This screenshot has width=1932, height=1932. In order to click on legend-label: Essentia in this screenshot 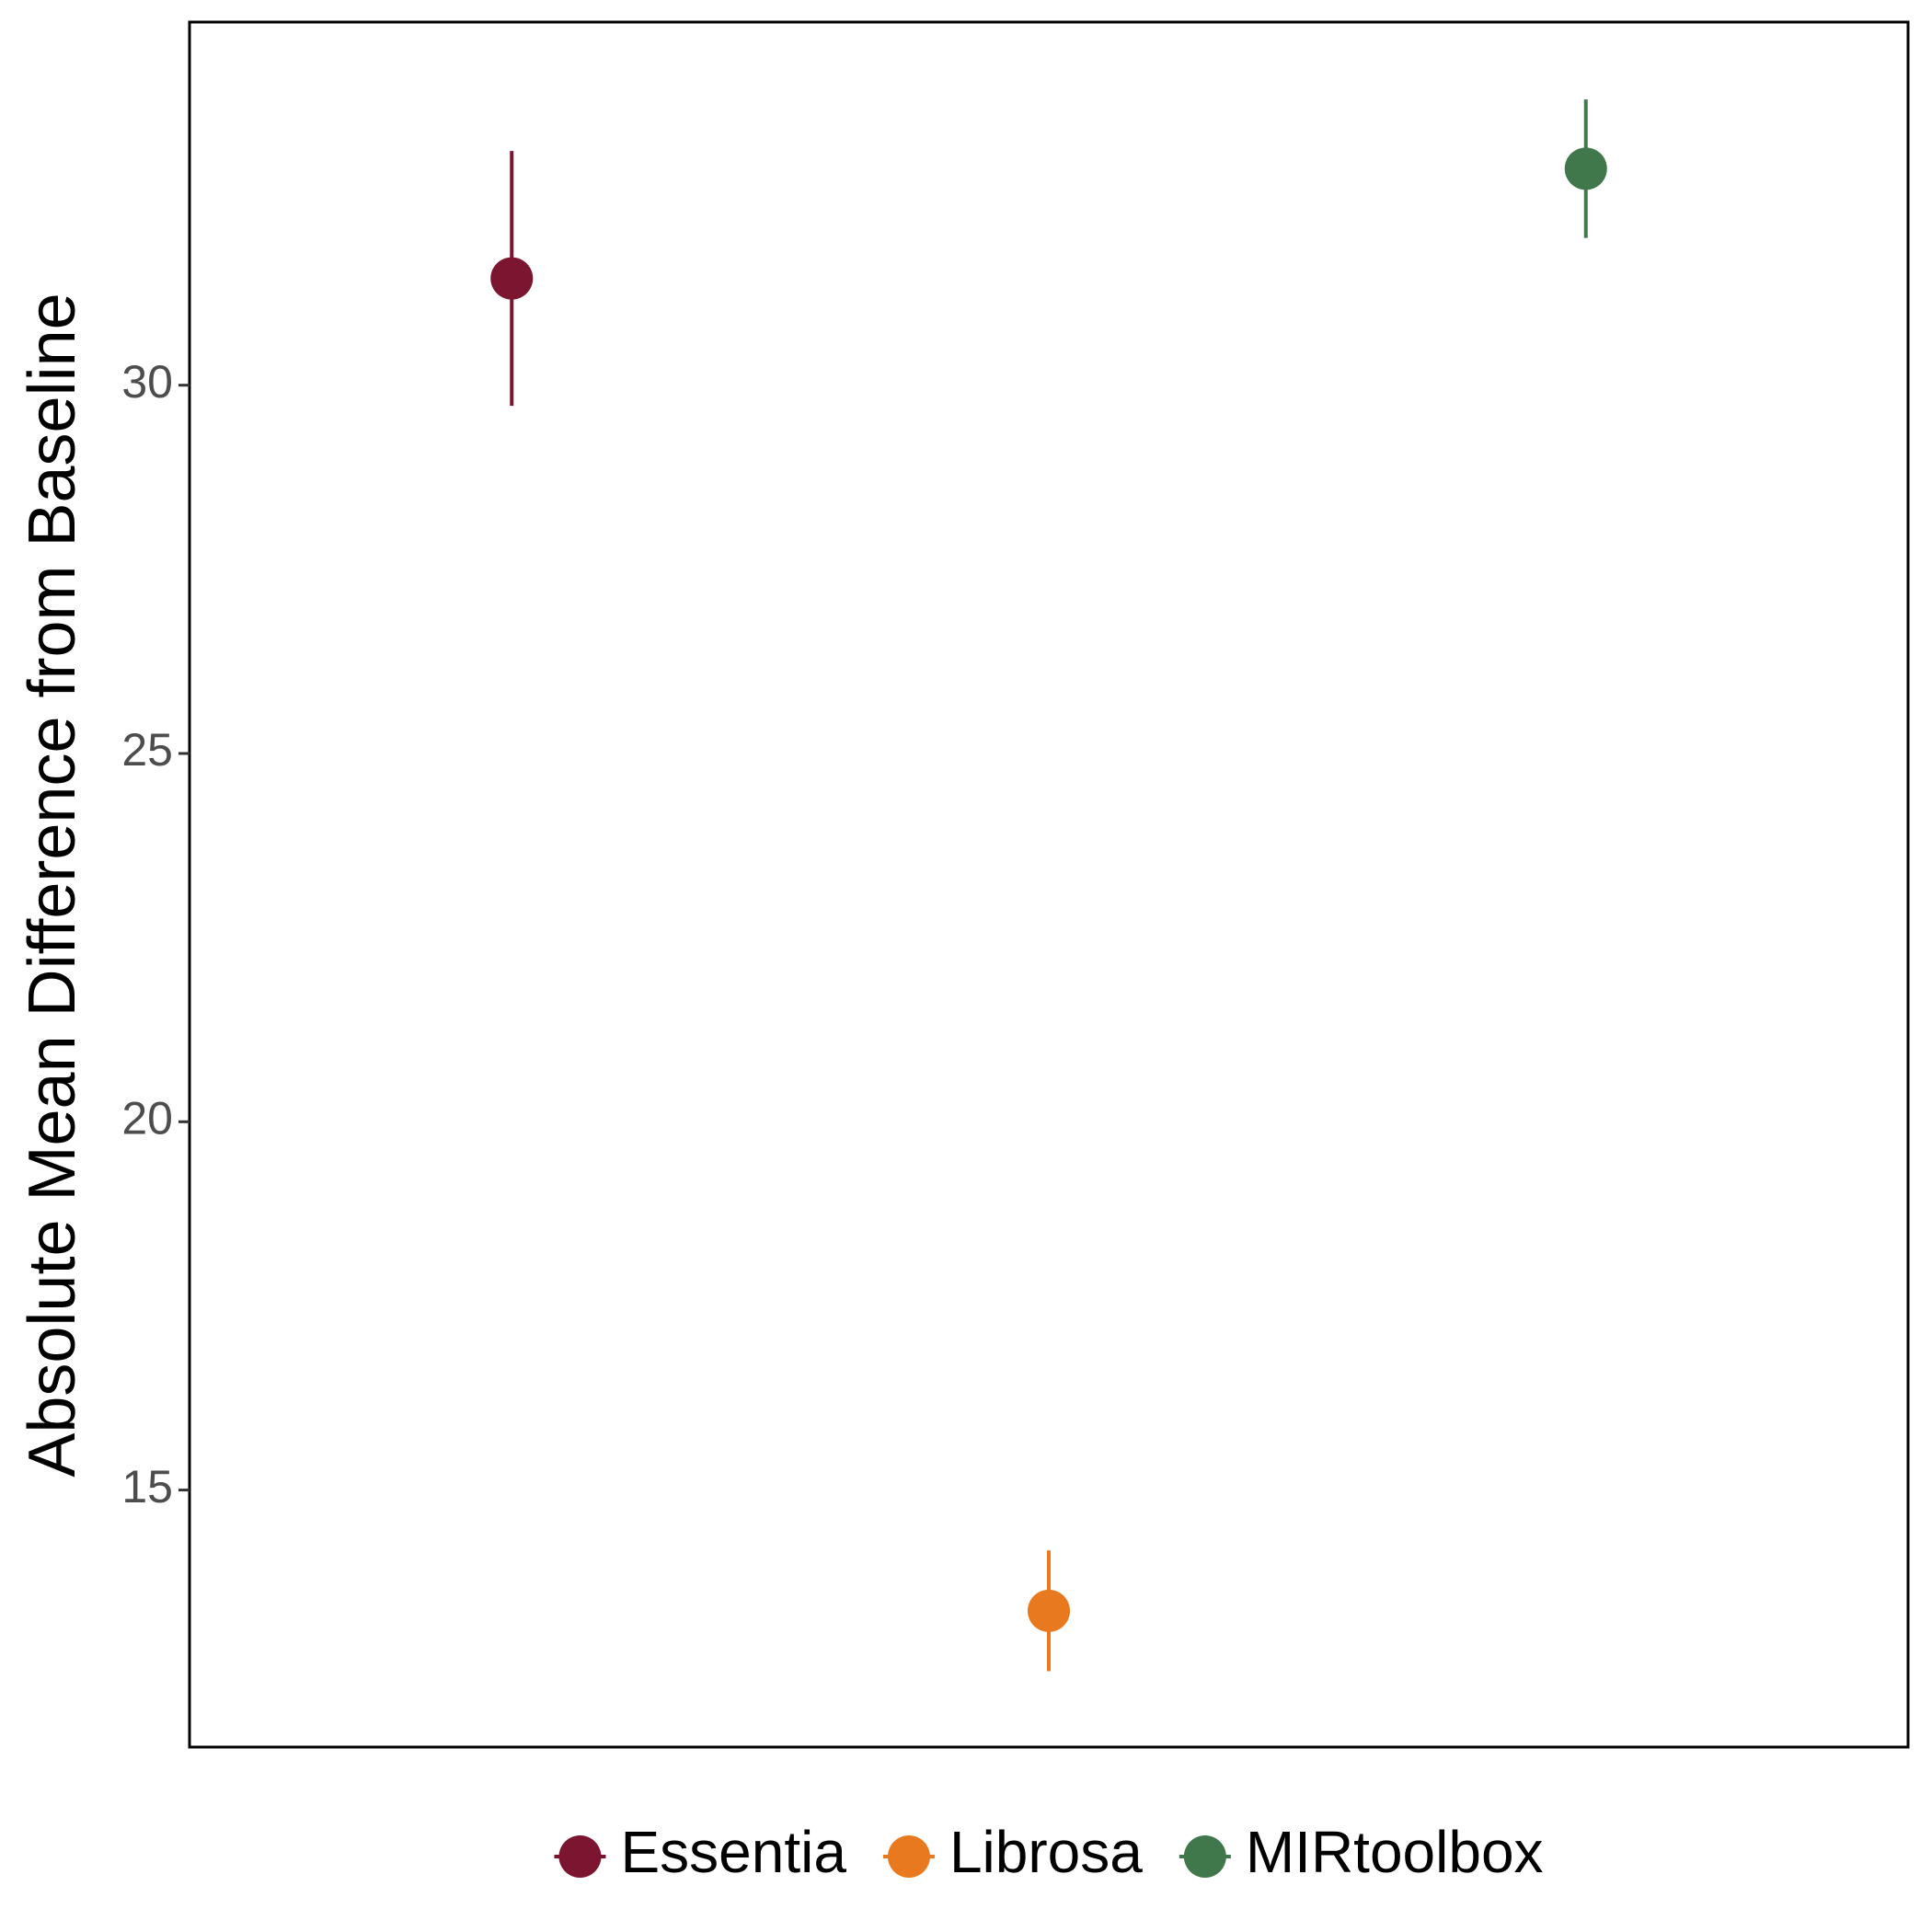, I will do `click(733, 1852)`.